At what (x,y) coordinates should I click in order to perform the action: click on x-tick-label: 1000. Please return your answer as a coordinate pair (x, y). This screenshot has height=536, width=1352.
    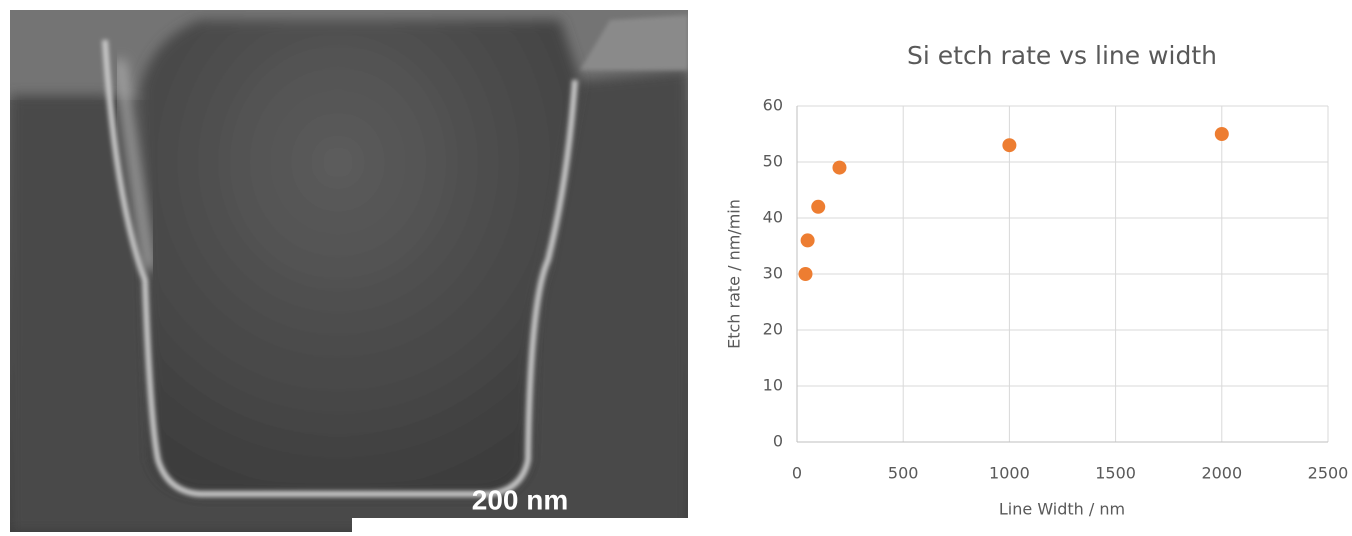
    Looking at the image, I should click on (1009, 473).